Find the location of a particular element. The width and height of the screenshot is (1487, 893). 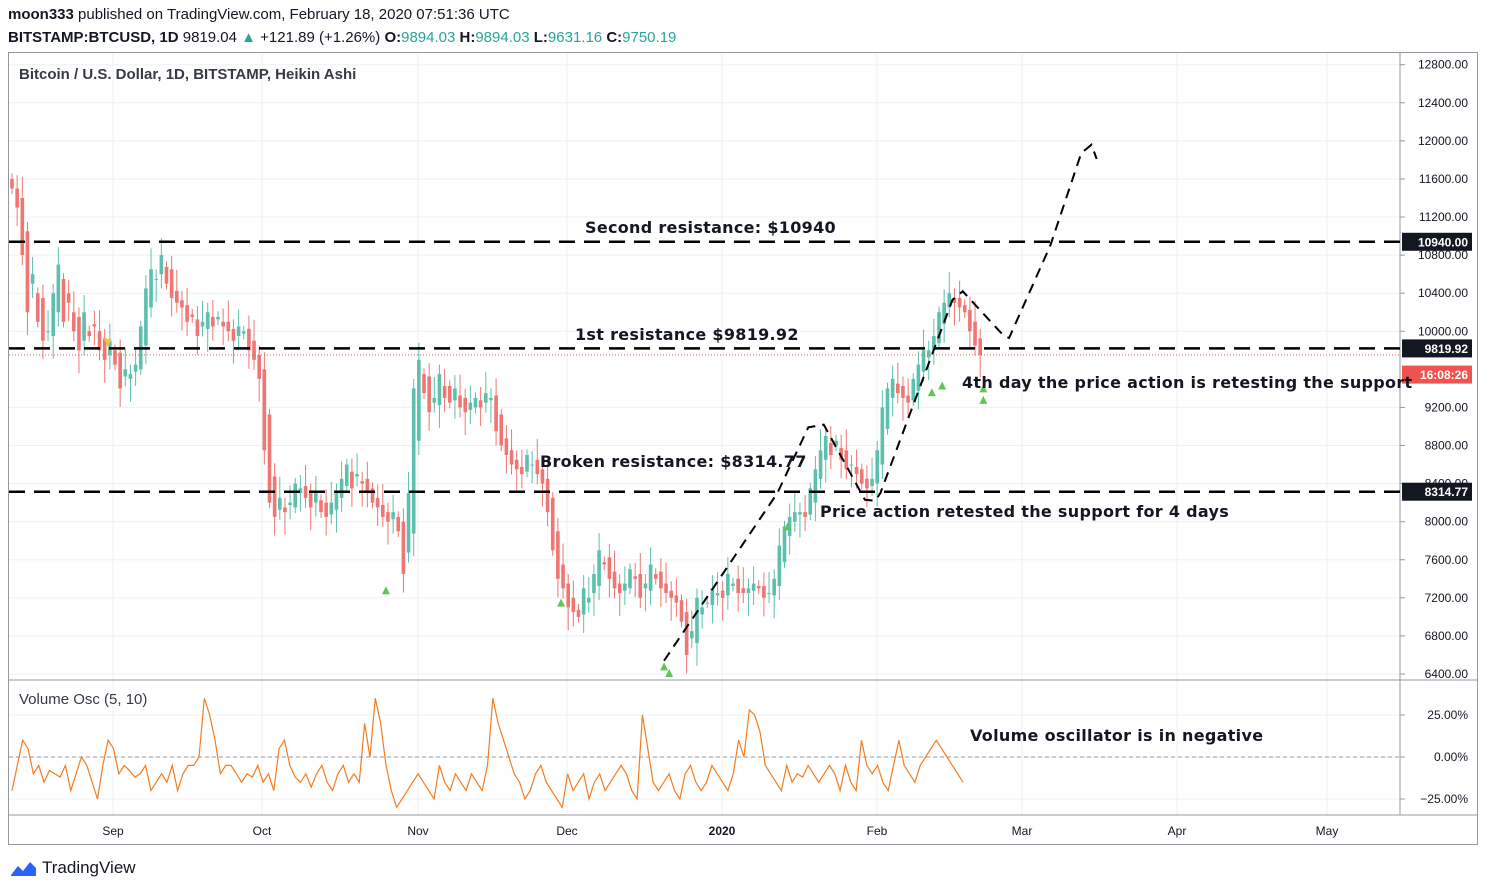

open-value: 9894.03 is located at coordinates (428, 37).